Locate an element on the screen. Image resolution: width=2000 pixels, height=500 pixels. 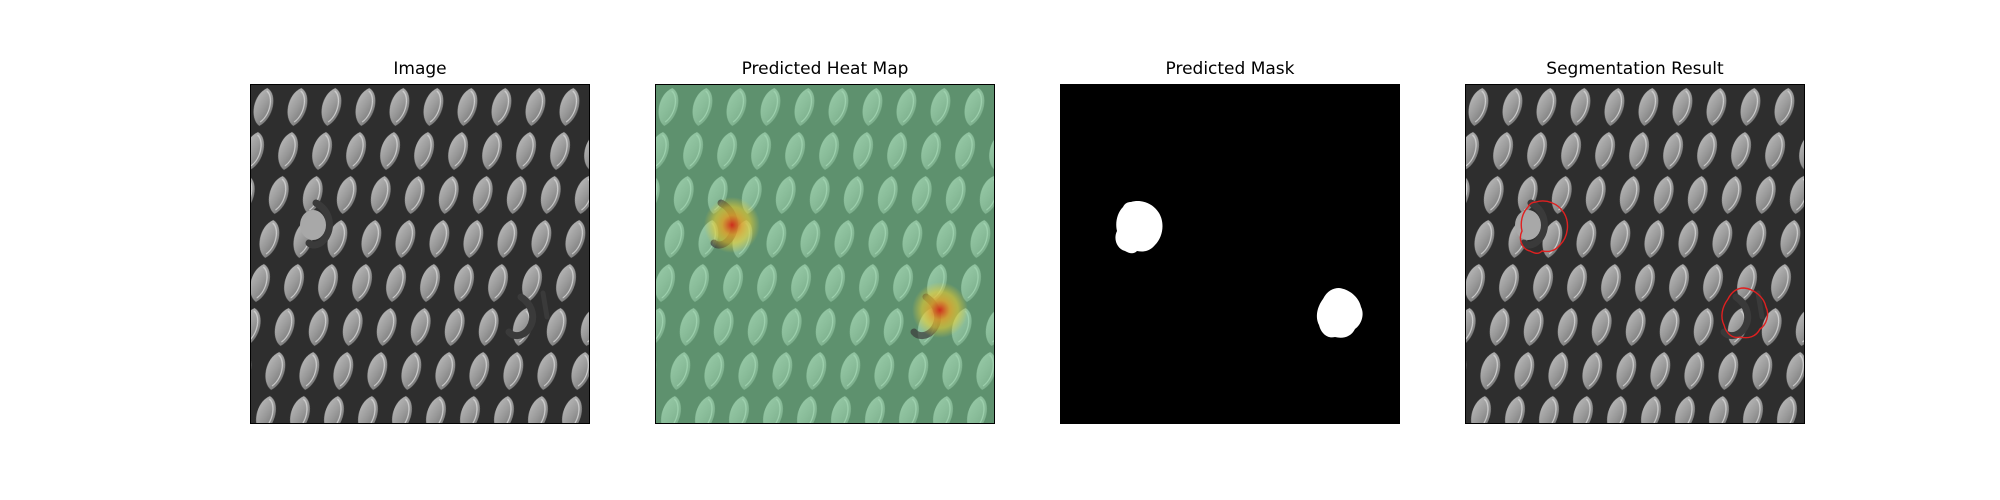
panel-title: Predicted Heat Map is located at coordinates (825, 69).